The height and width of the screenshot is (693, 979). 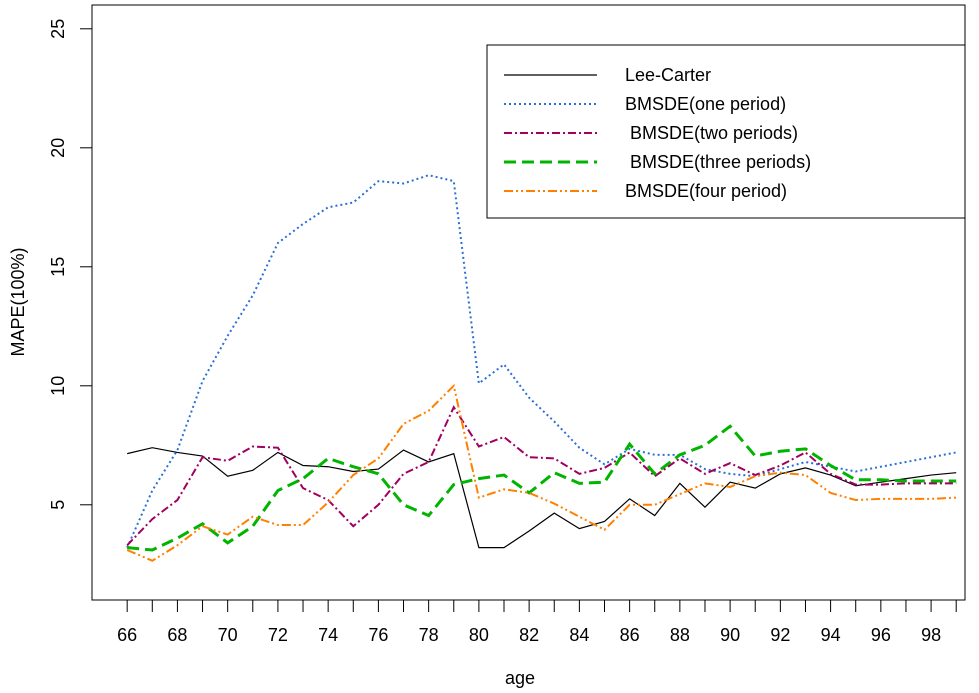 I want to click on x-tick-label: 80, so click(x=479, y=635).